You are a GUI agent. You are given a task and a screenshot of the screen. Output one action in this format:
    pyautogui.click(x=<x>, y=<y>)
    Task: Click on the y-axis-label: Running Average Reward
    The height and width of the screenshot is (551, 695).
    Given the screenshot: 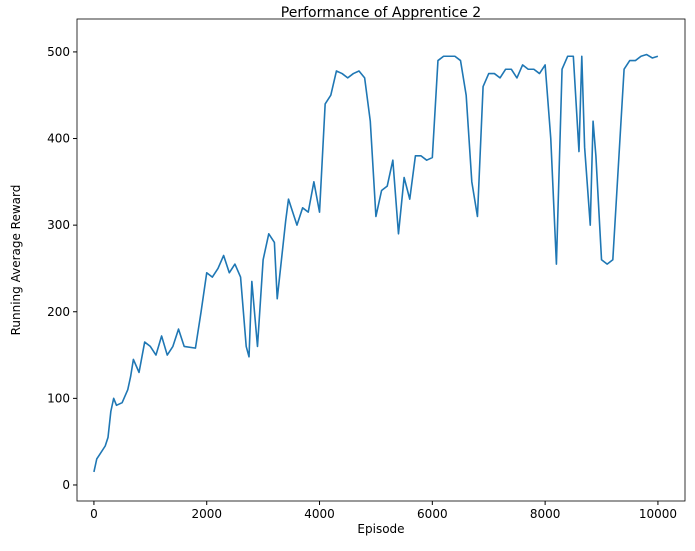 What is the action you would take?
    pyautogui.click(x=16, y=260)
    